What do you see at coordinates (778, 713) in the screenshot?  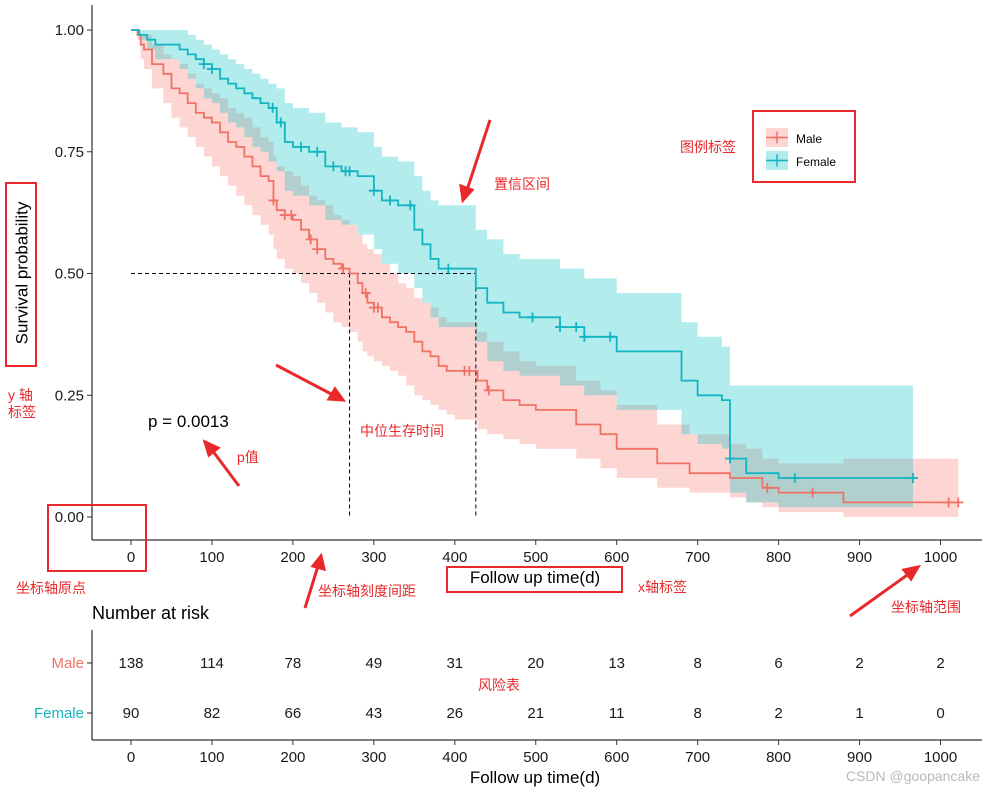 I see `risk-count-female-8: 2` at bounding box center [778, 713].